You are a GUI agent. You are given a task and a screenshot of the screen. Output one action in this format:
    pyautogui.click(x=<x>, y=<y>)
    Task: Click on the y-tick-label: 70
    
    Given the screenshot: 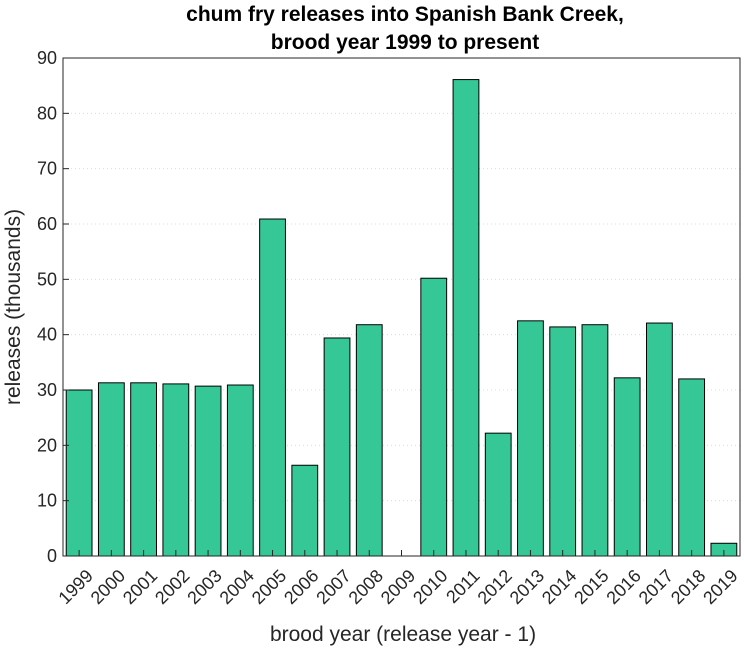 What is the action you would take?
    pyautogui.click(x=47, y=169)
    